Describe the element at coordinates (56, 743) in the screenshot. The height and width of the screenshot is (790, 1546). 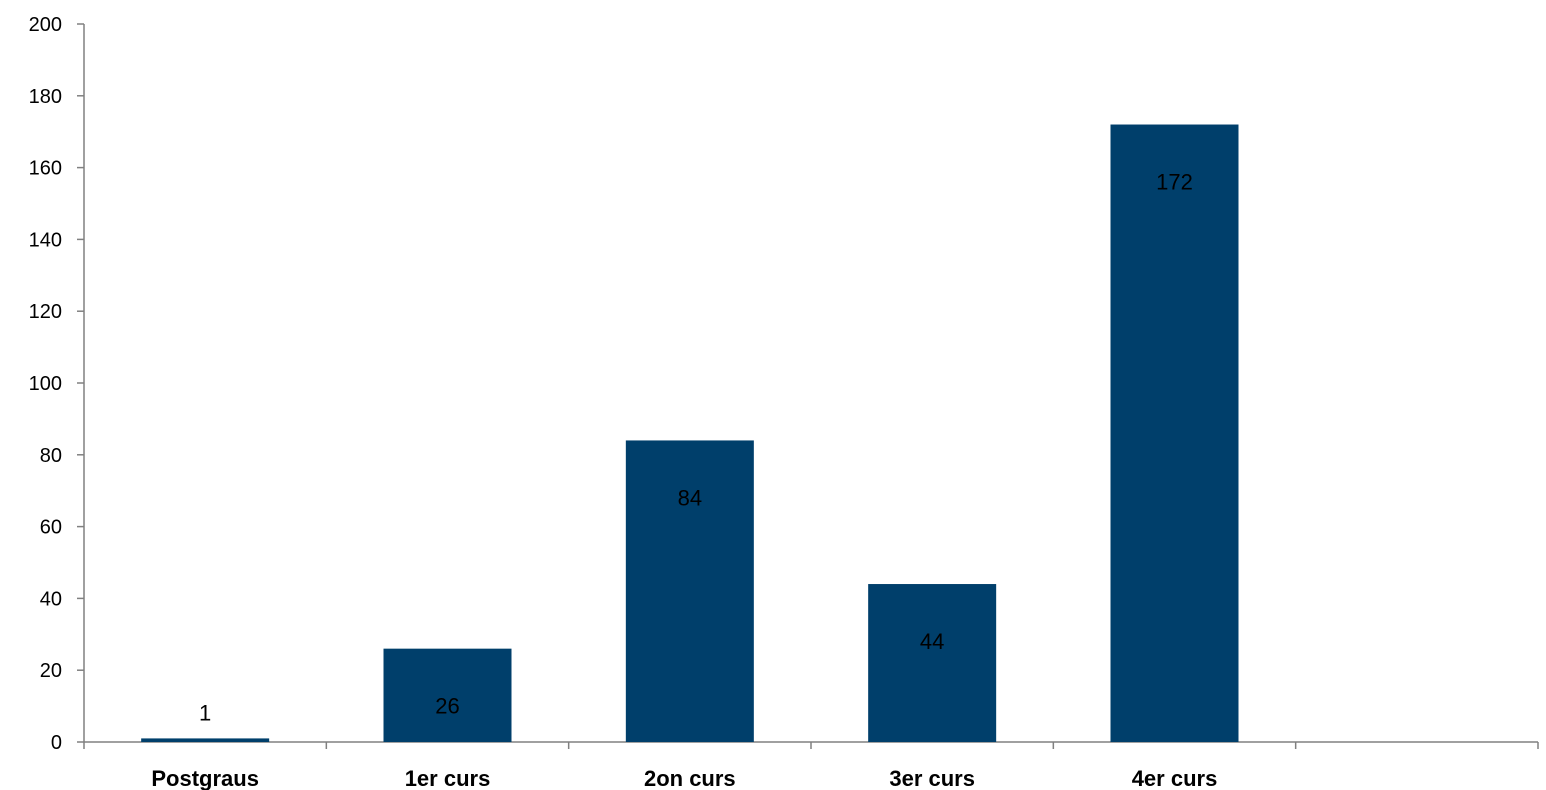
I see `y-tick-label: 0` at that location.